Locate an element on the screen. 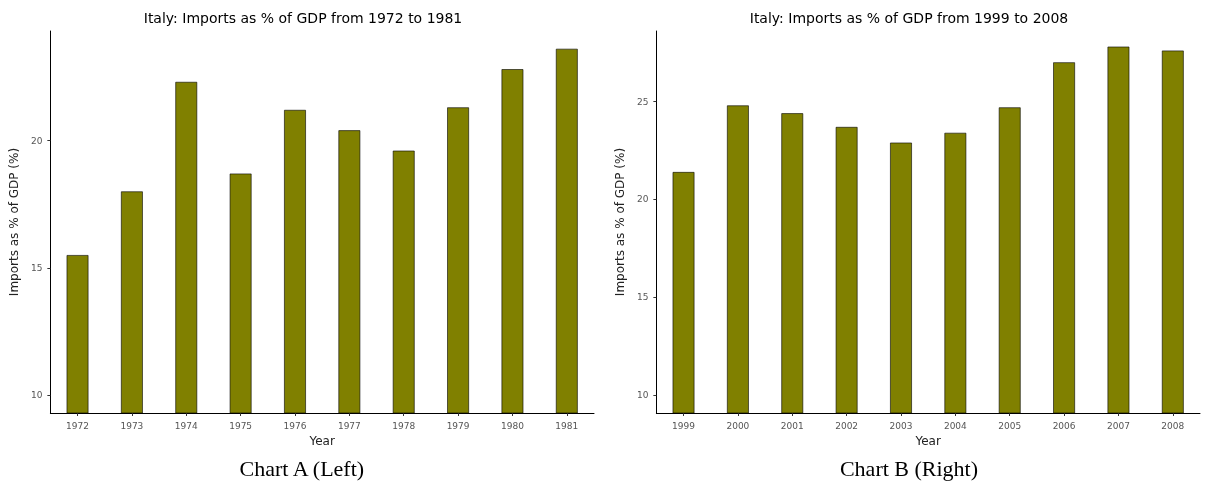 The height and width of the screenshot is (483, 1213). x-tick-label: 1999 is located at coordinates (684, 425).